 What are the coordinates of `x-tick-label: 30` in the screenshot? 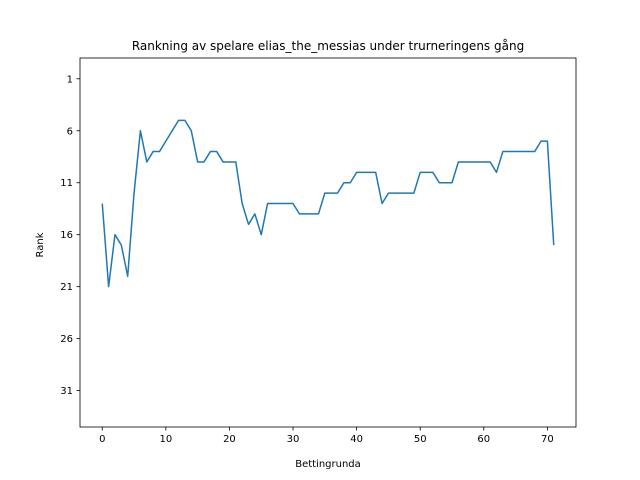 It's located at (293, 439).